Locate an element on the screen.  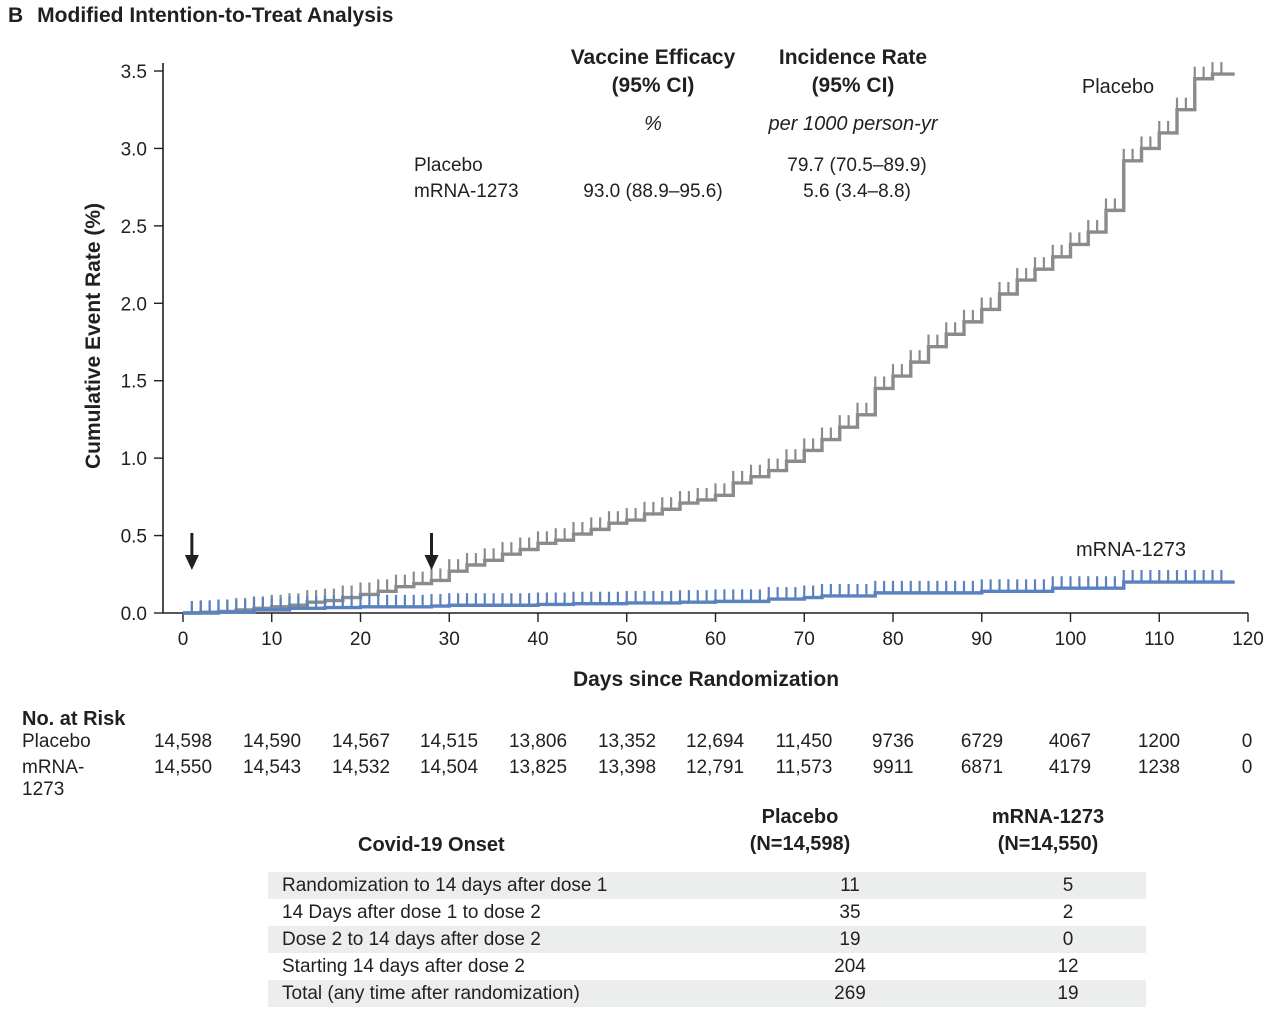
inset-col-header-1-line-2: (95% CI) is located at coordinates (653, 85).